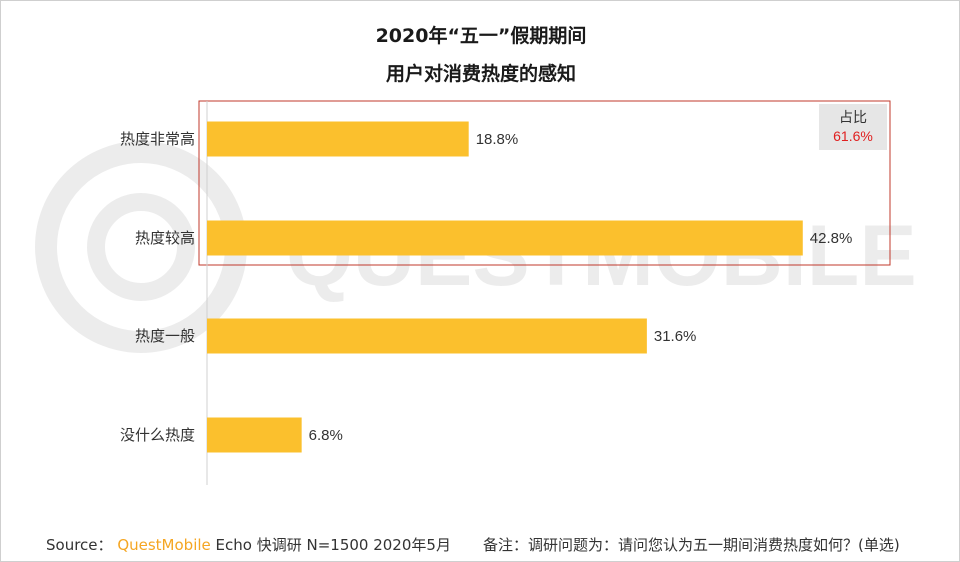  I want to click on category-label: 热度较高, so click(165, 238).